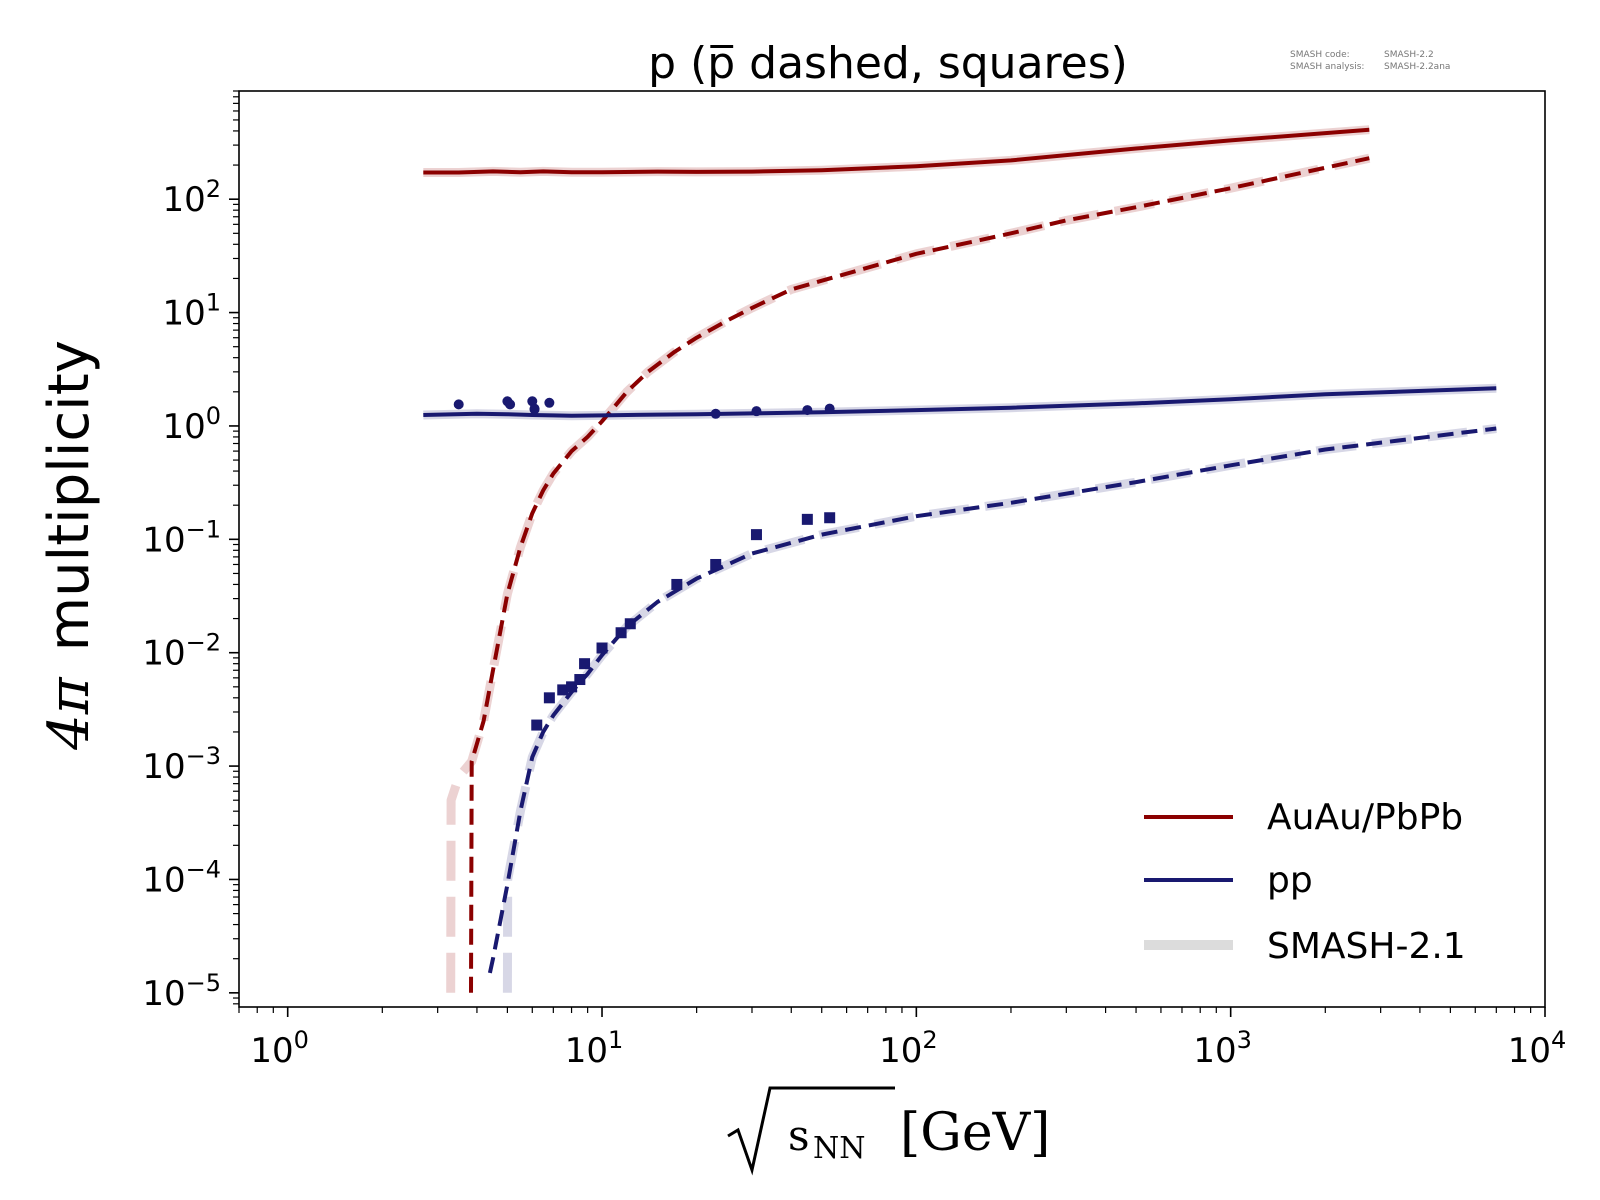 The width and height of the screenshot is (1600, 1200). What do you see at coordinates (69, 495) in the screenshot?
I see `y-axis-label-text: multiplicity` at bounding box center [69, 495].